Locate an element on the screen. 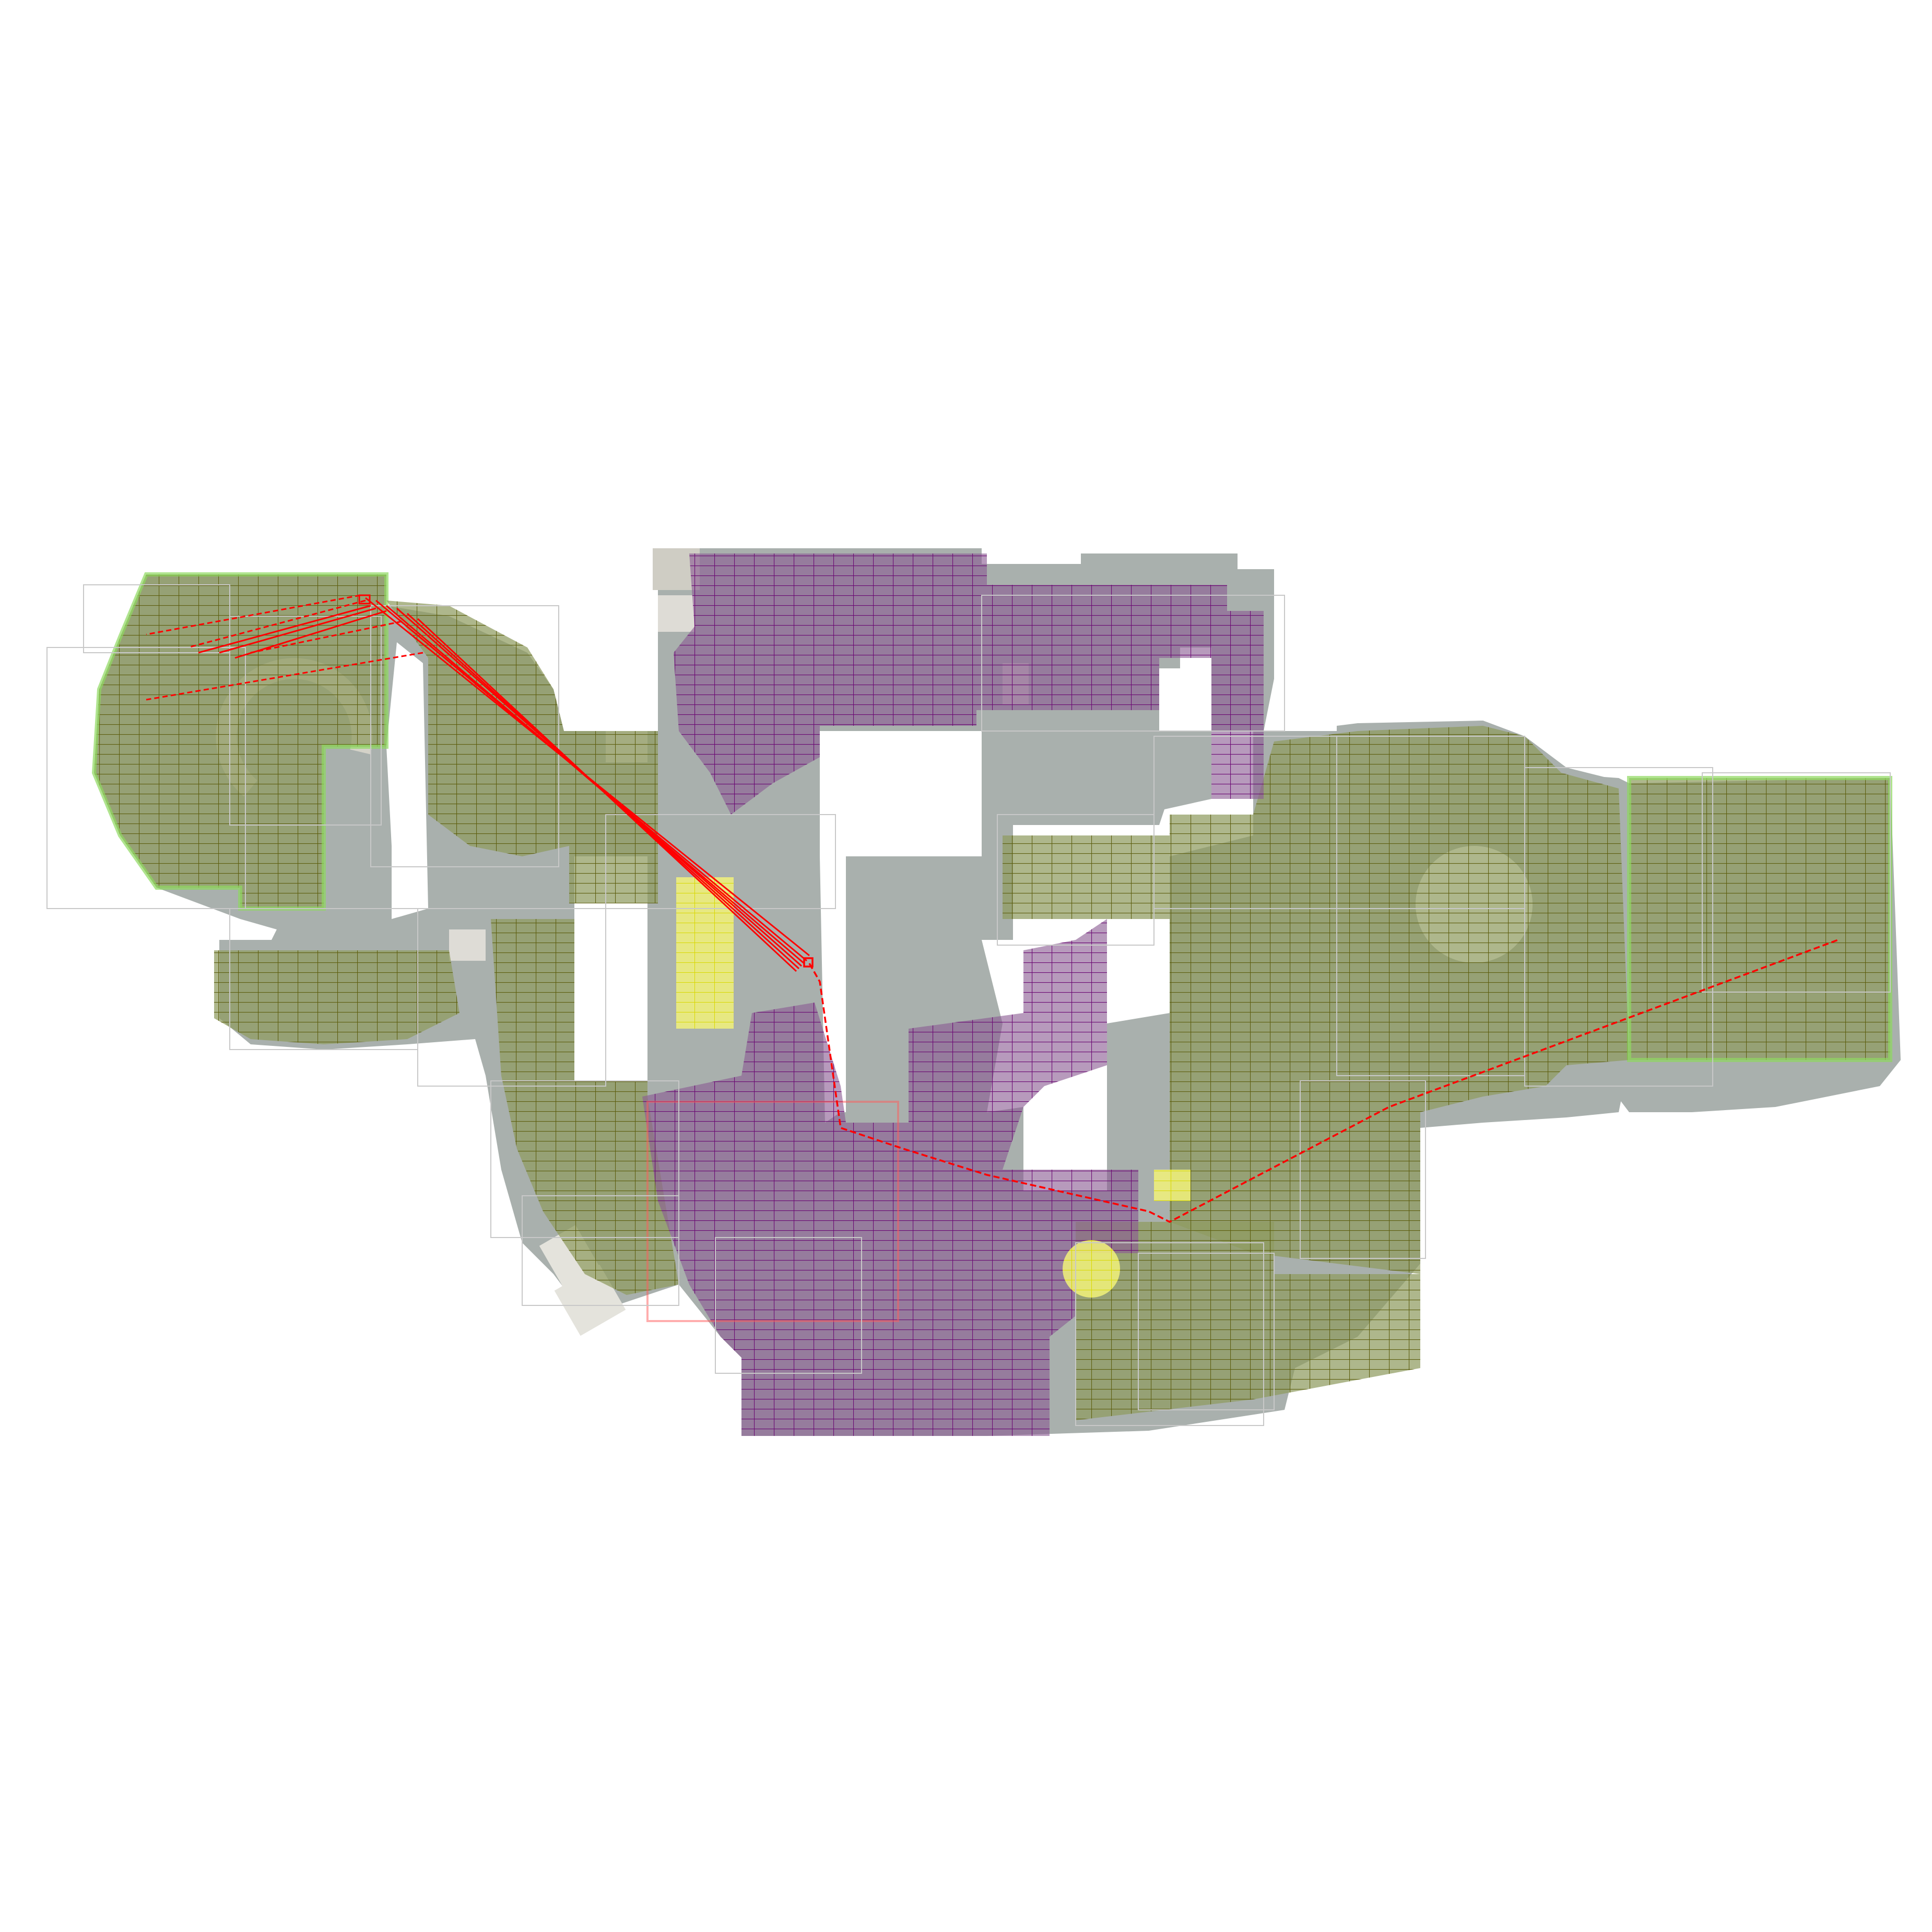 Image resolution: width=1932 pixels, height=1932 pixels. zone-outline is located at coordinates (772, 1211).